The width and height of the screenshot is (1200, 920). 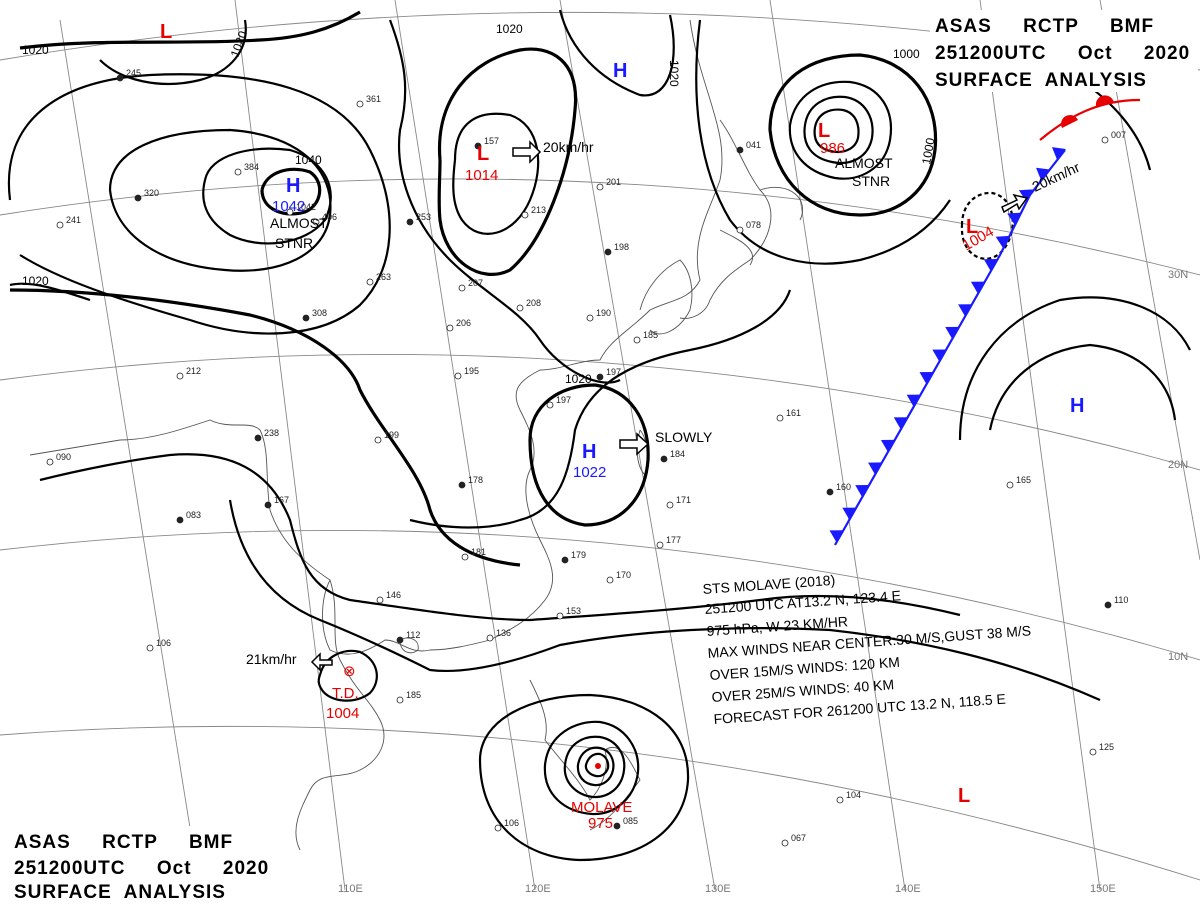 I want to click on station-pressure: 161, so click(x=793, y=413).